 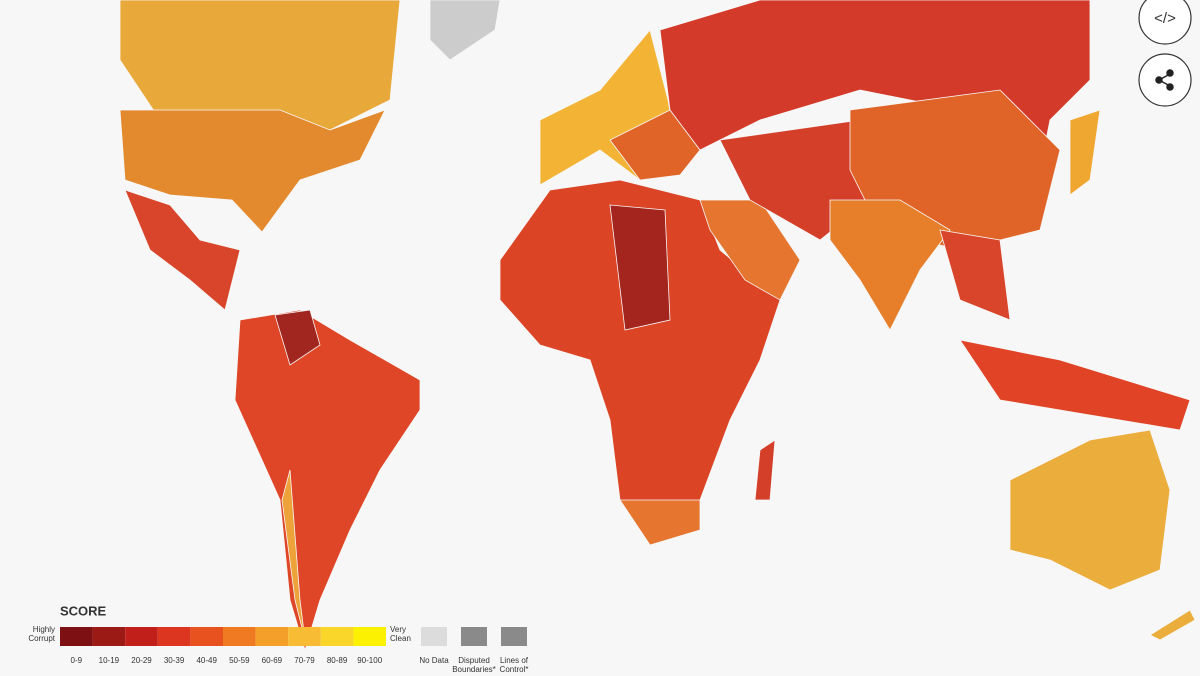 What do you see at coordinates (640, 362) in the screenshot?
I see `africa` at bounding box center [640, 362].